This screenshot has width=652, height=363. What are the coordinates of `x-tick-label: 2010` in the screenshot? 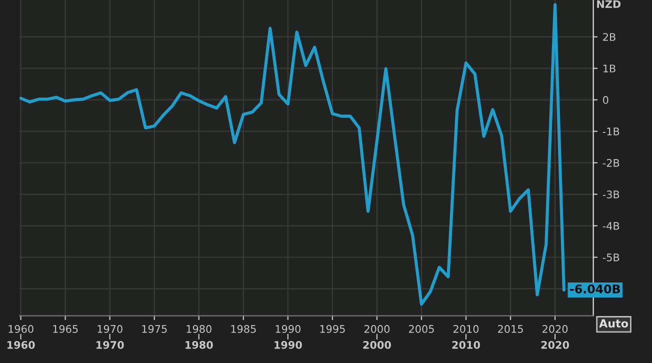 It's located at (466, 329).